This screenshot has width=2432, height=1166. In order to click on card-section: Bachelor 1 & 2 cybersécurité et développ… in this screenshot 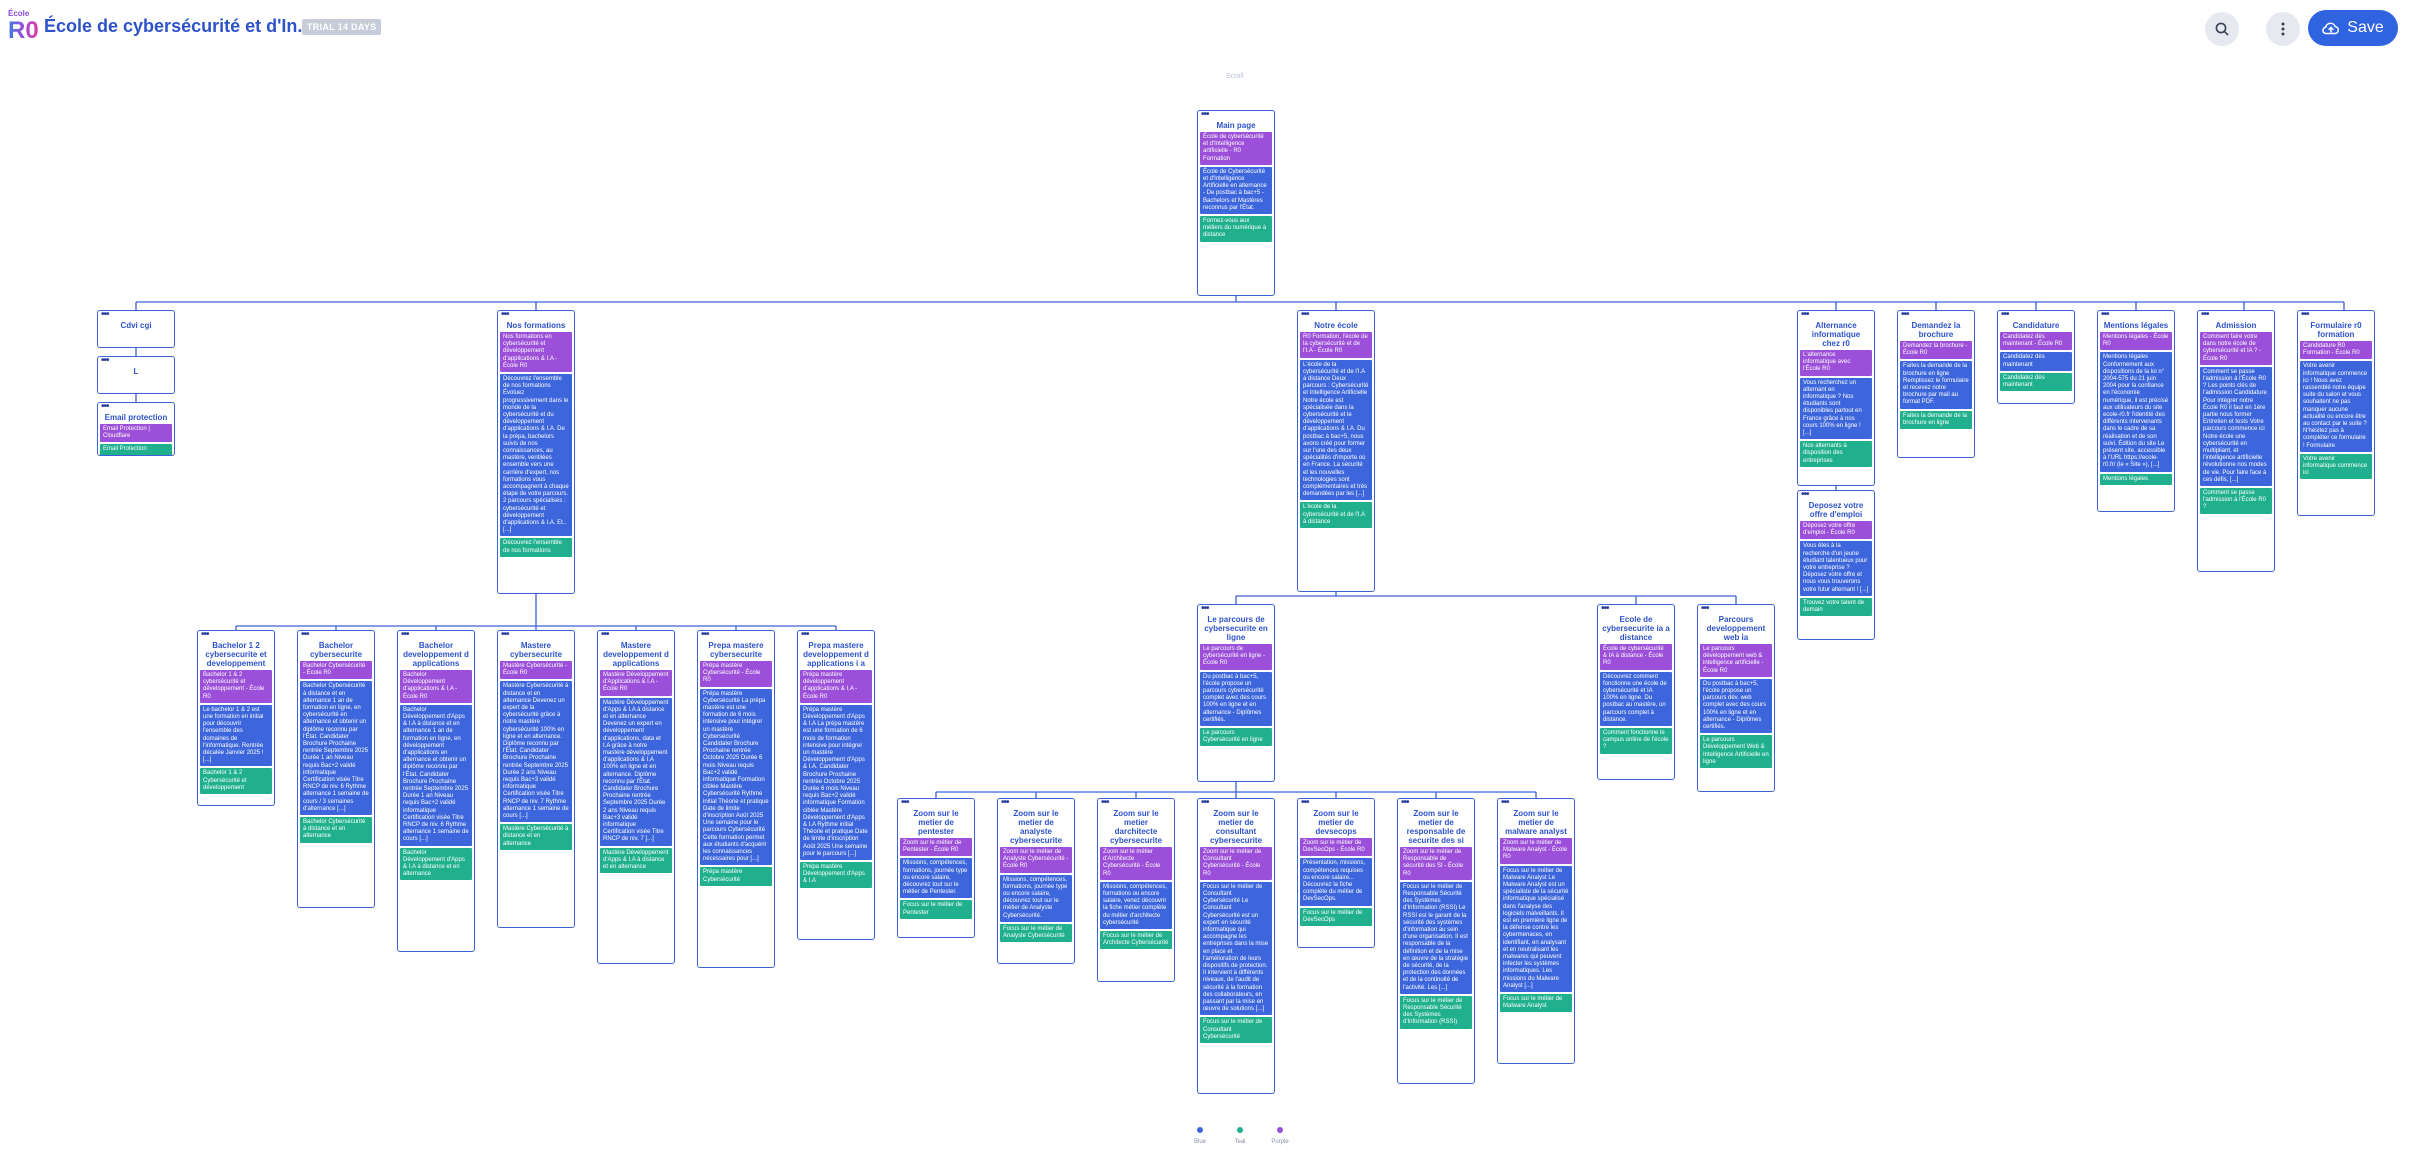, I will do `click(236, 686)`.